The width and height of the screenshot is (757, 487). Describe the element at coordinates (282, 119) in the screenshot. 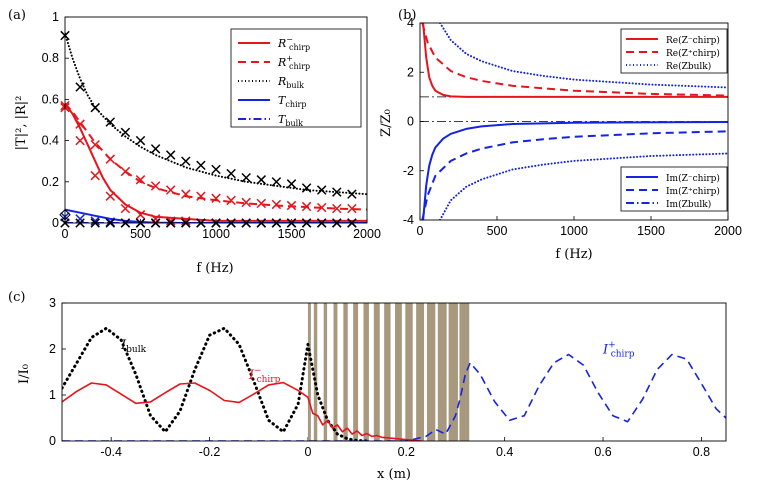

I see `legend-base: T` at that location.